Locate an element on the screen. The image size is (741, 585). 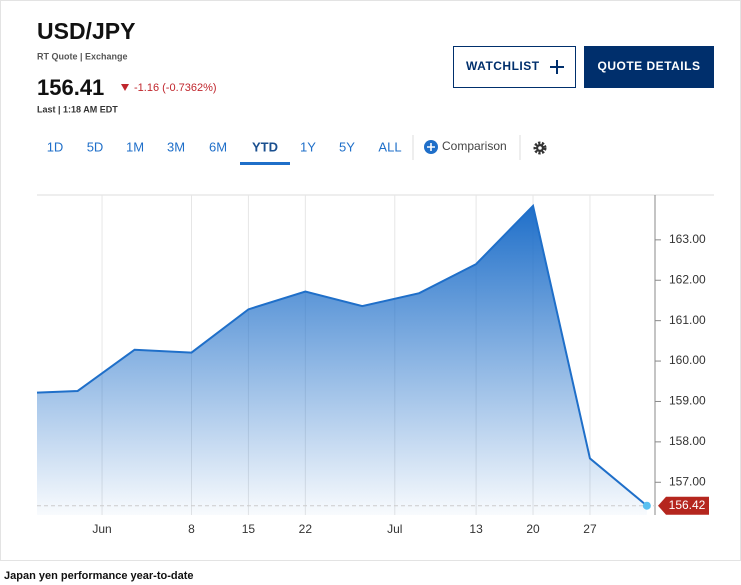
tab: 5Y is located at coordinates (347, 146).